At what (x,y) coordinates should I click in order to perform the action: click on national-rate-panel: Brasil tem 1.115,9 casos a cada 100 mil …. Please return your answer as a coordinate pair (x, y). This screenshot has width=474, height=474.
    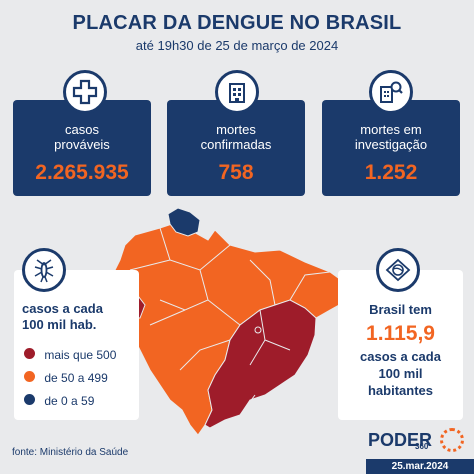
    Looking at the image, I should click on (400, 345).